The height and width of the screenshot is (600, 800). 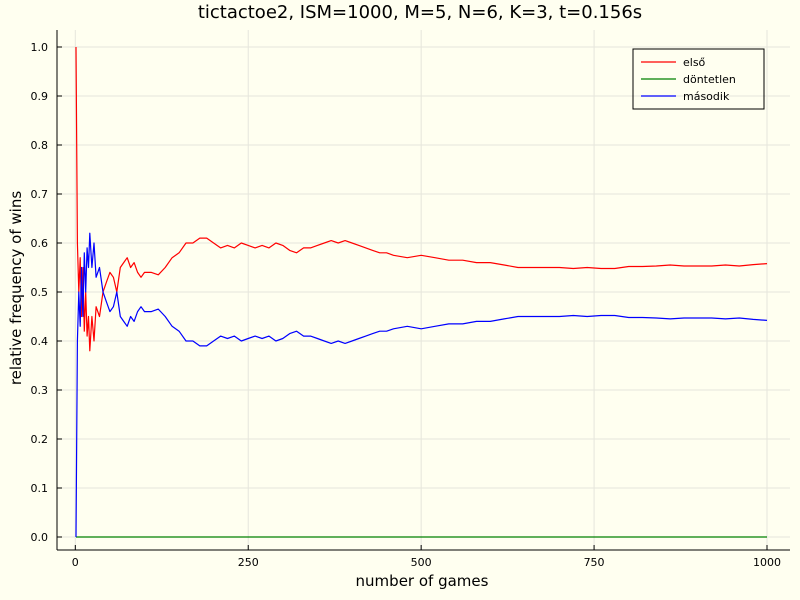 What do you see at coordinates (40, 341) in the screenshot?
I see `y-tick-label: 0.4` at bounding box center [40, 341].